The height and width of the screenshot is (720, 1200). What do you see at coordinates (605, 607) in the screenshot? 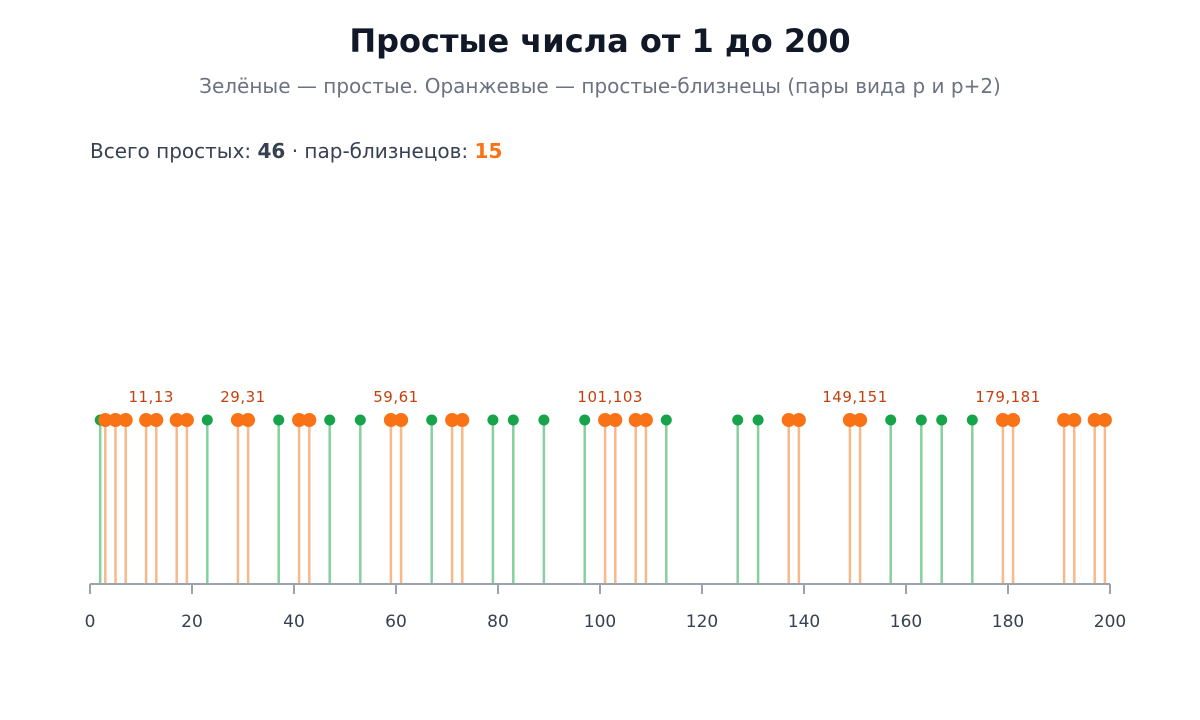
I see `x-axis: 0 20 40 60 80 100 120 140 160 180 200` at bounding box center [605, 607].